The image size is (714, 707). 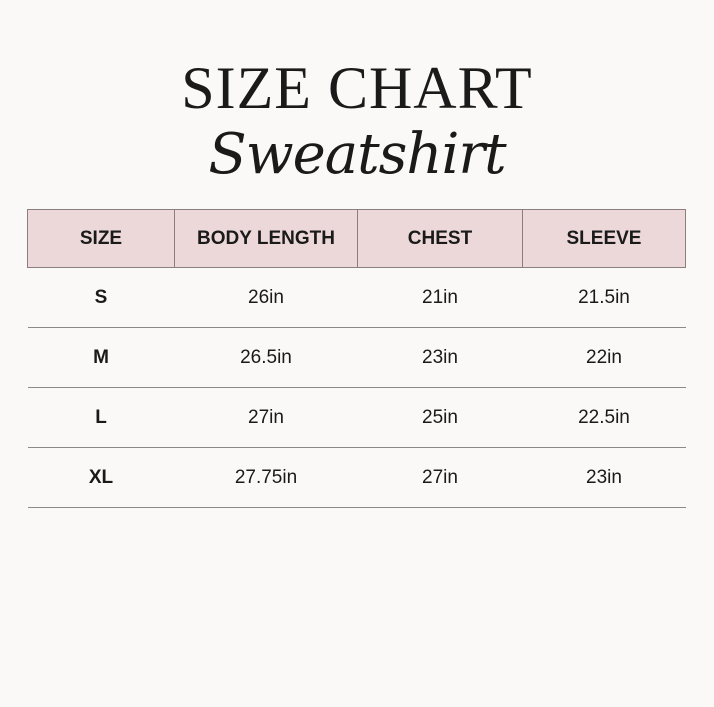 I want to click on header-size: SIZE, so click(x=101, y=238).